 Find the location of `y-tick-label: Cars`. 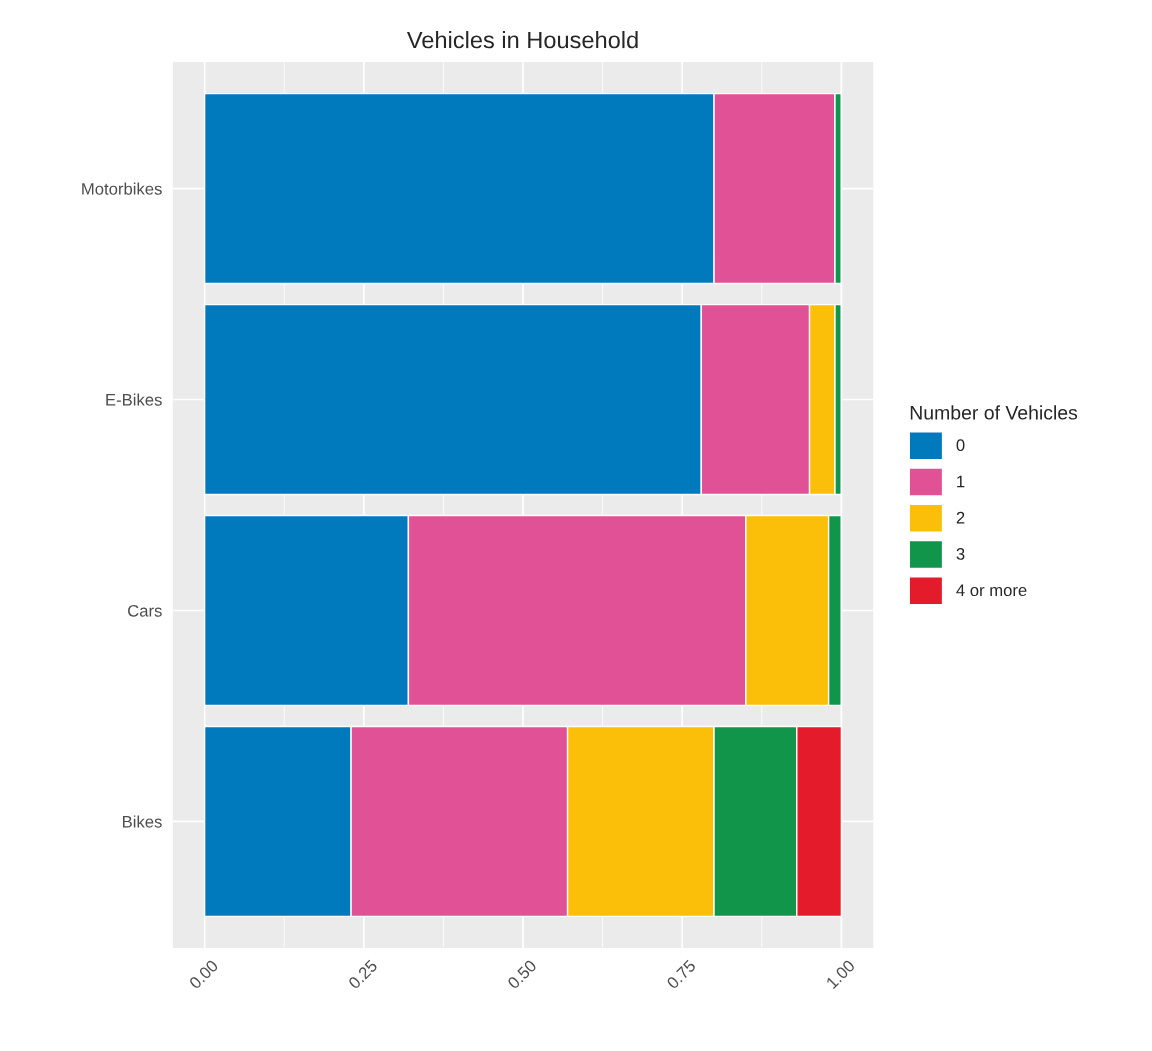

y-tick-label: Cars is located at coordinates (145, 610).